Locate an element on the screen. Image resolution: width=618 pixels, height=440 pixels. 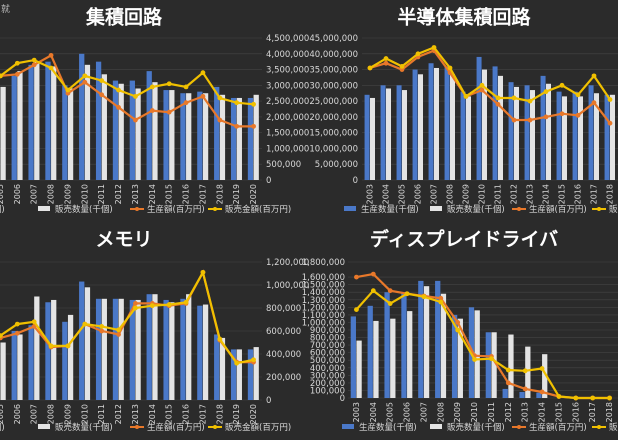
chart1-category-label: 2007 is located at coordinates (34, 194).